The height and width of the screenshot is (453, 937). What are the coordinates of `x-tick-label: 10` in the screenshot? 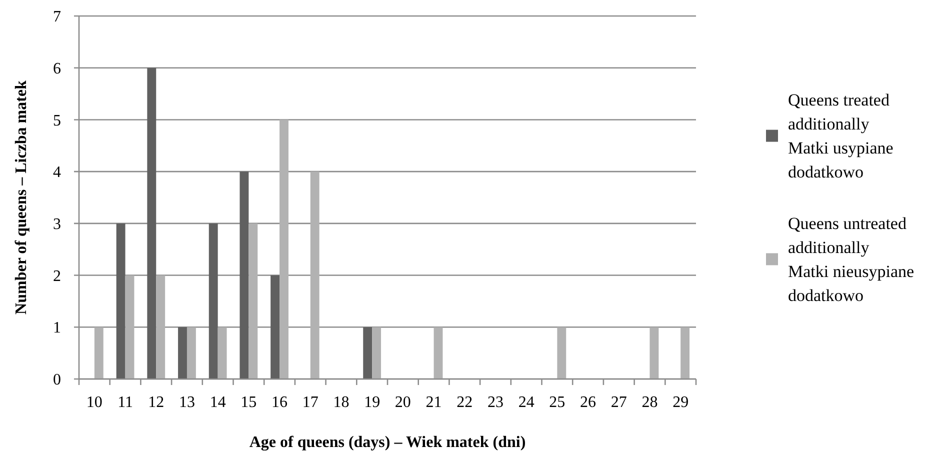 It's located at (94, 402).